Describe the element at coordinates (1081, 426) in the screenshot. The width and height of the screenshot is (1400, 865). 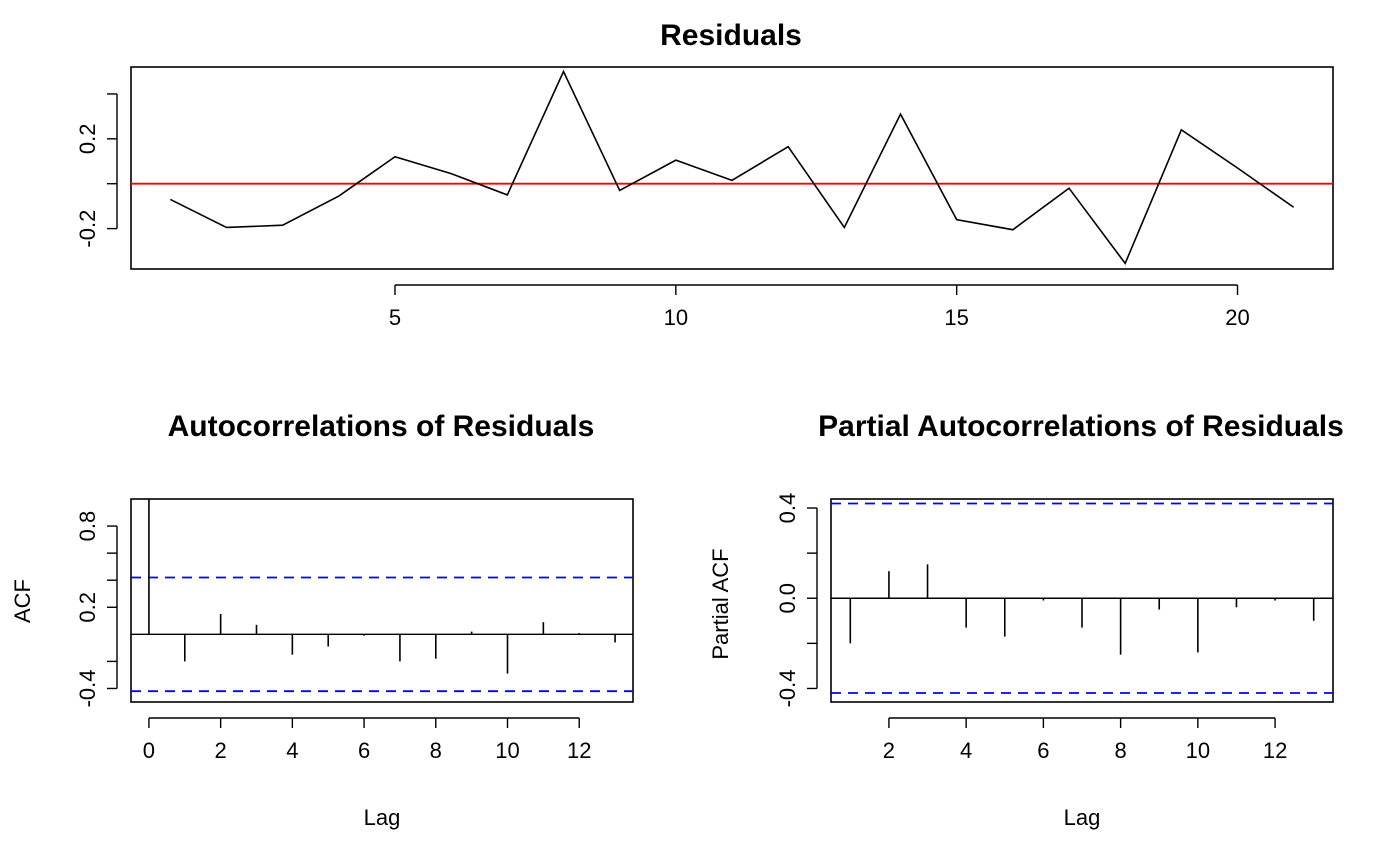
I see `pacf-title: Partial Autocorrelations of Residuals` at that location.